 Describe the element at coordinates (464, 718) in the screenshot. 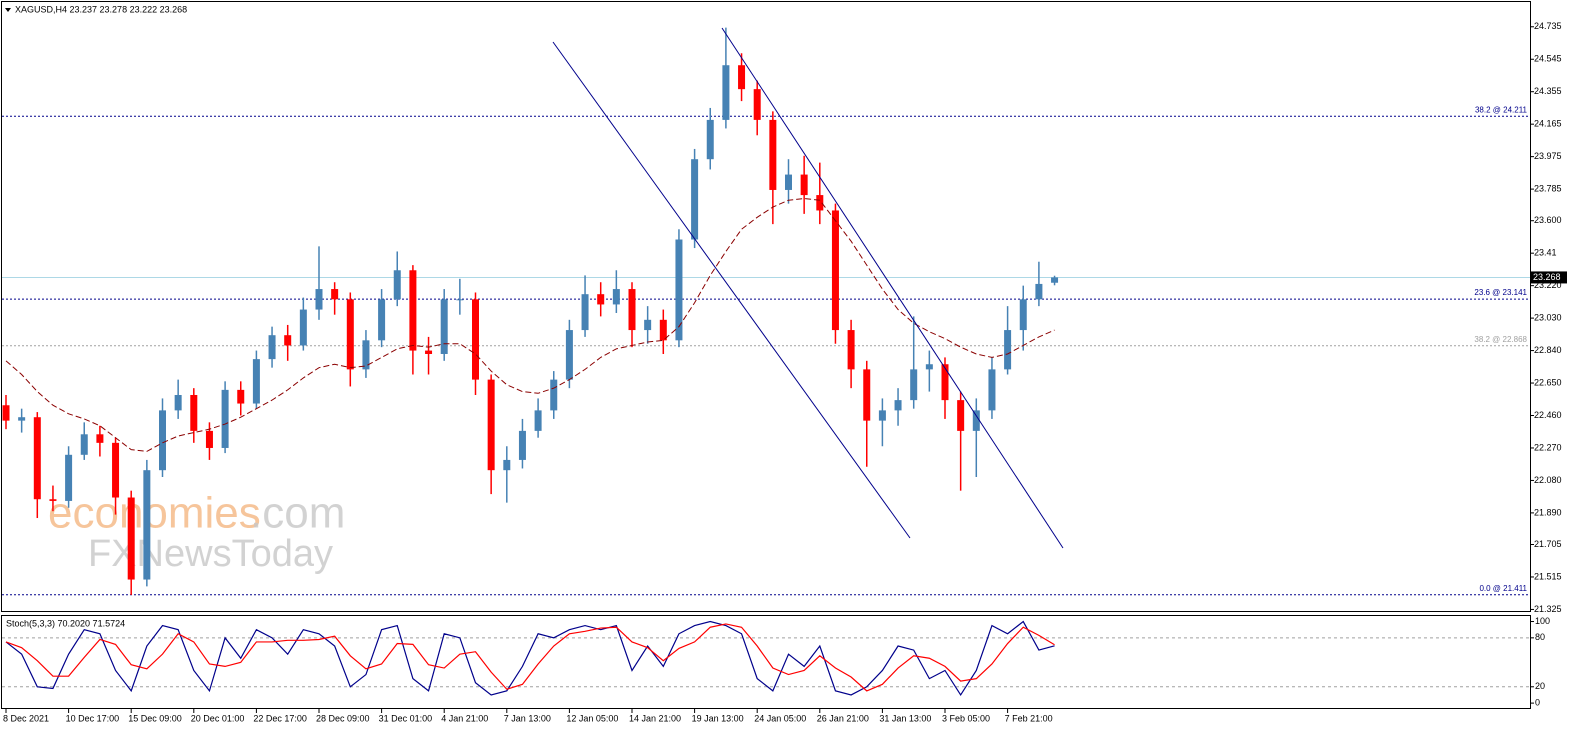

I see `x-tick-label: 4 Jan 21:00` at that location.